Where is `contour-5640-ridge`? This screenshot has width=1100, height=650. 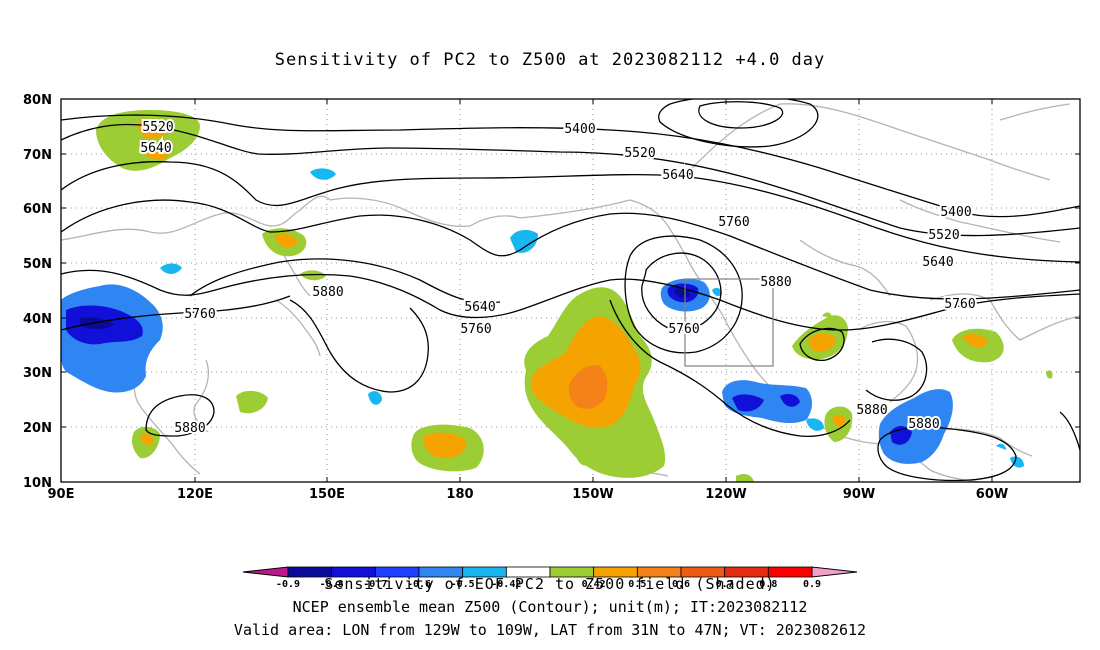 contour-5640-ridge is located at coordinates (345, 281).